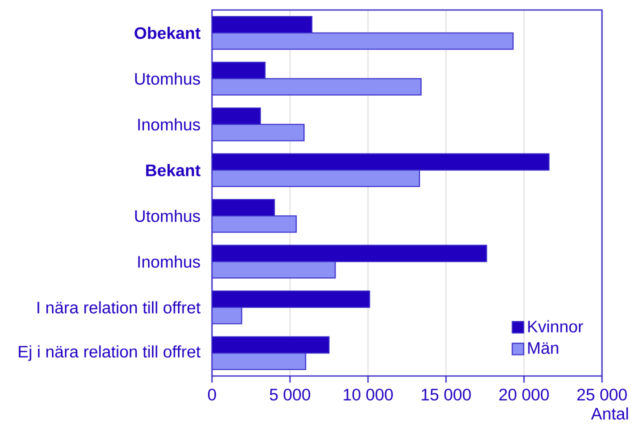 This screenshot has width=634, height=433. What do you see at coordinates (212, 394) in the screenshot?
I see `x-tick-label: 0` at bounding box center [212, 394].